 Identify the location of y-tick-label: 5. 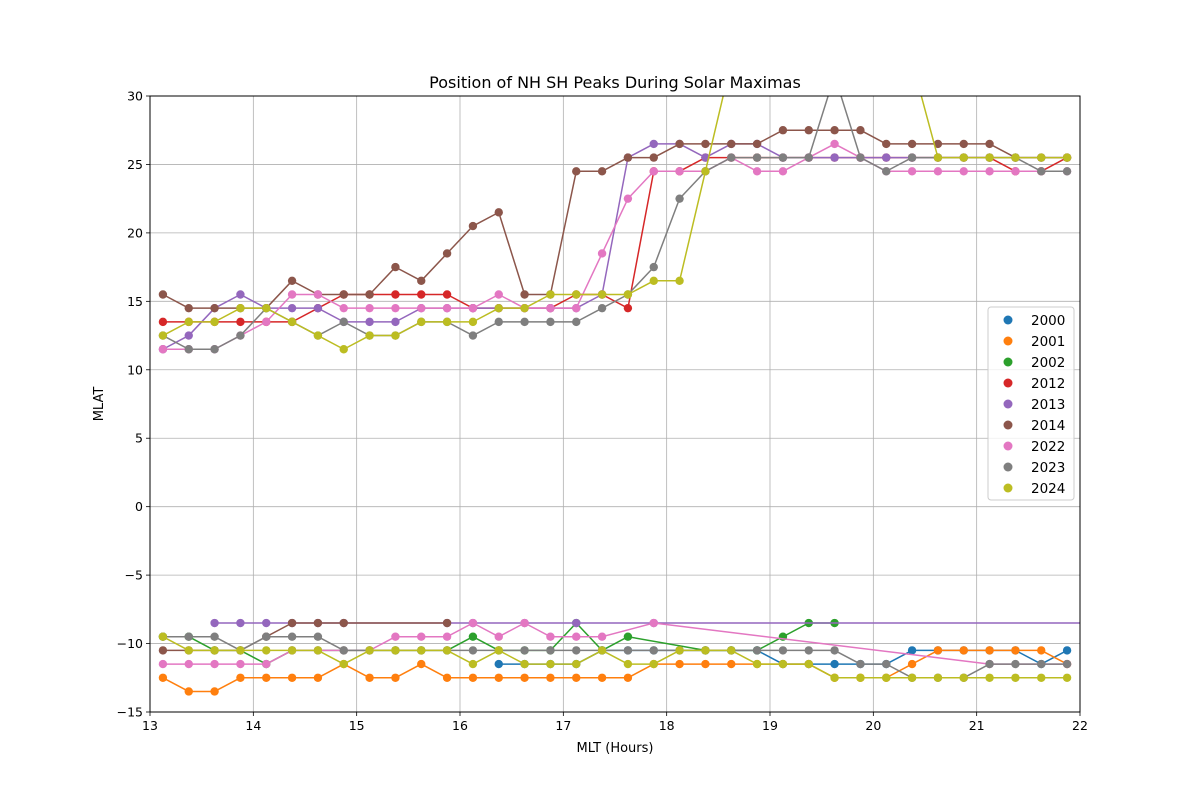
(139, 438).